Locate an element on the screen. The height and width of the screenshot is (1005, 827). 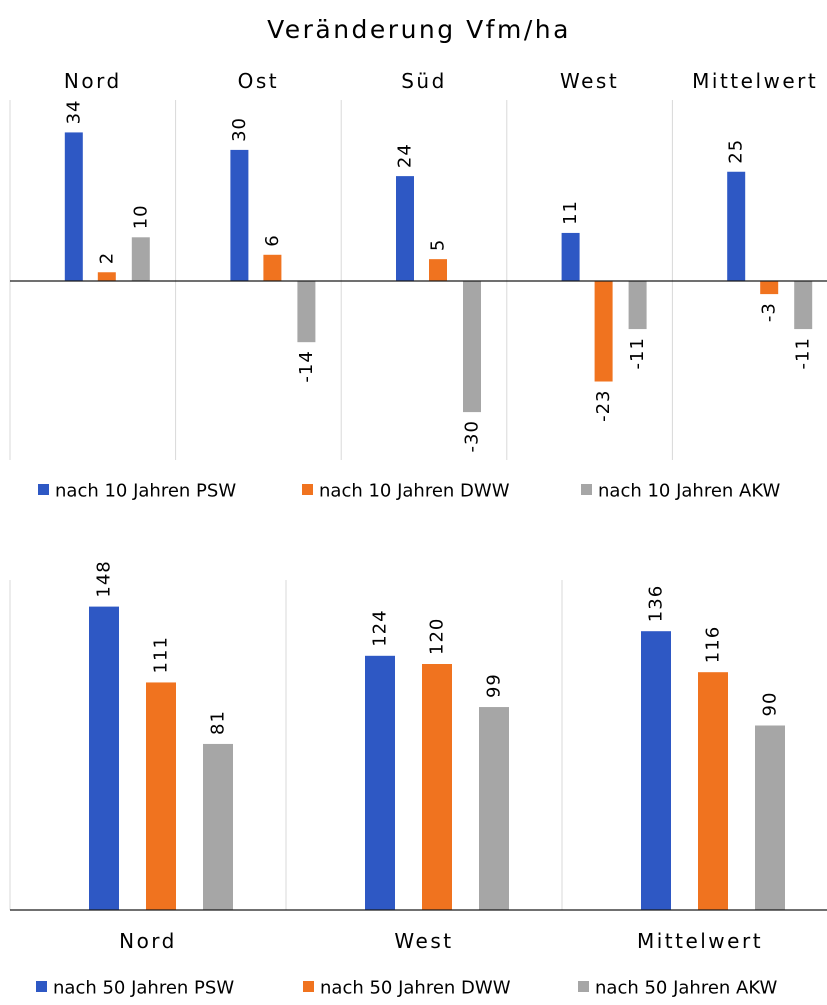
legend-label: nach 10 Jahren AKW is located at coordinates (689, 491).